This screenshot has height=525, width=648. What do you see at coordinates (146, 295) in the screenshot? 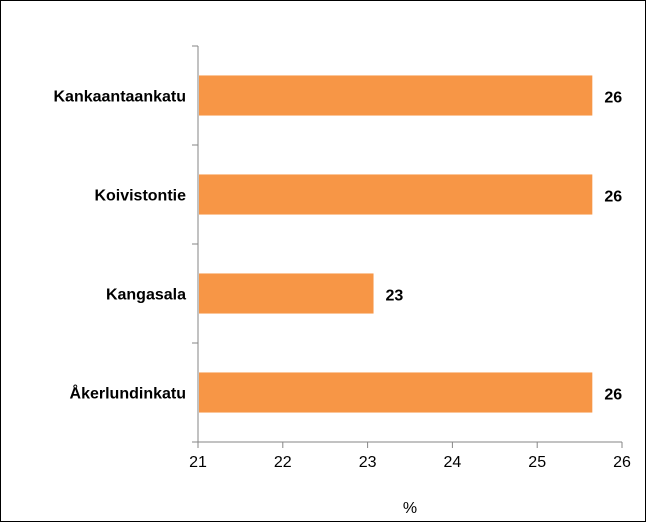
I see `category-label: Kangasala` at bounding box center [146, 295].